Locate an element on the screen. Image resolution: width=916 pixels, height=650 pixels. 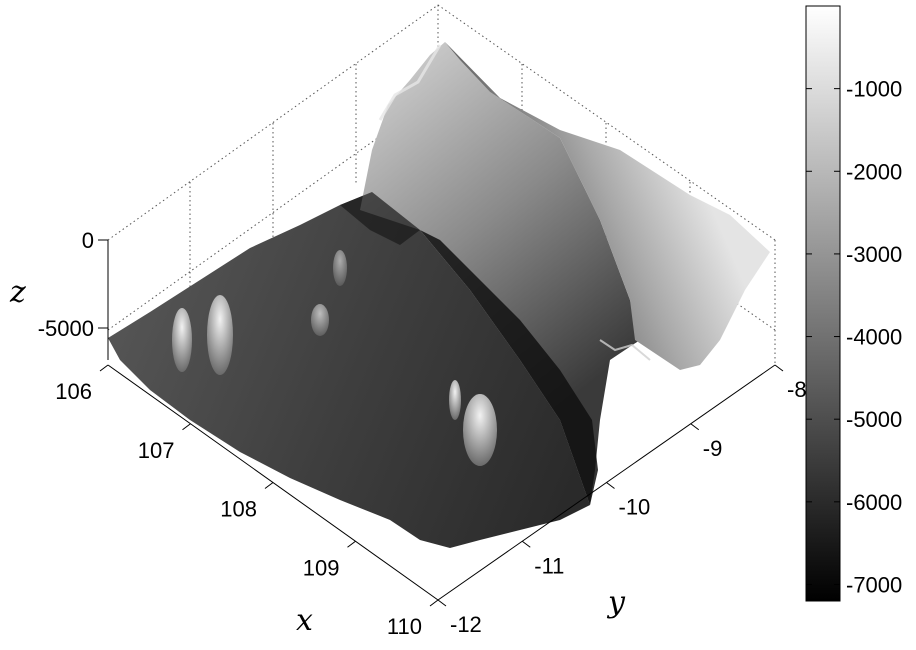
x-tick-label: 110 is located at coordinates (404, 626).